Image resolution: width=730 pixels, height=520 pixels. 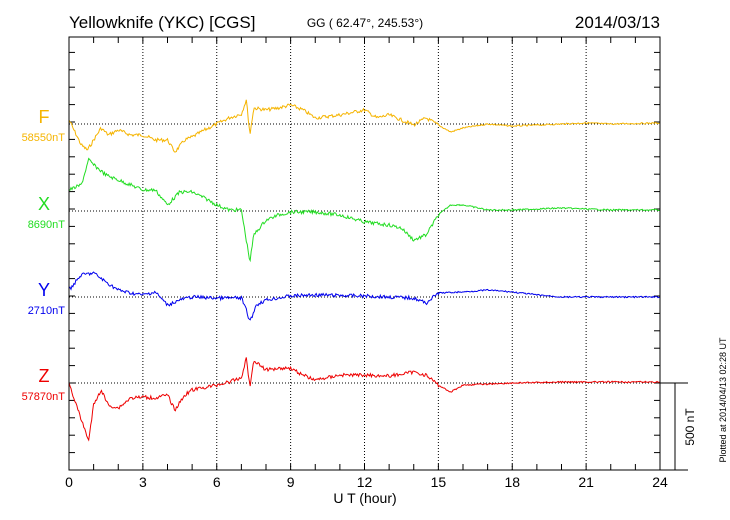 What do you see at coordinates (44, 138) in the screenshot?
I see `baseline-label-f: 58550nT` at bounding box center [44, 138].